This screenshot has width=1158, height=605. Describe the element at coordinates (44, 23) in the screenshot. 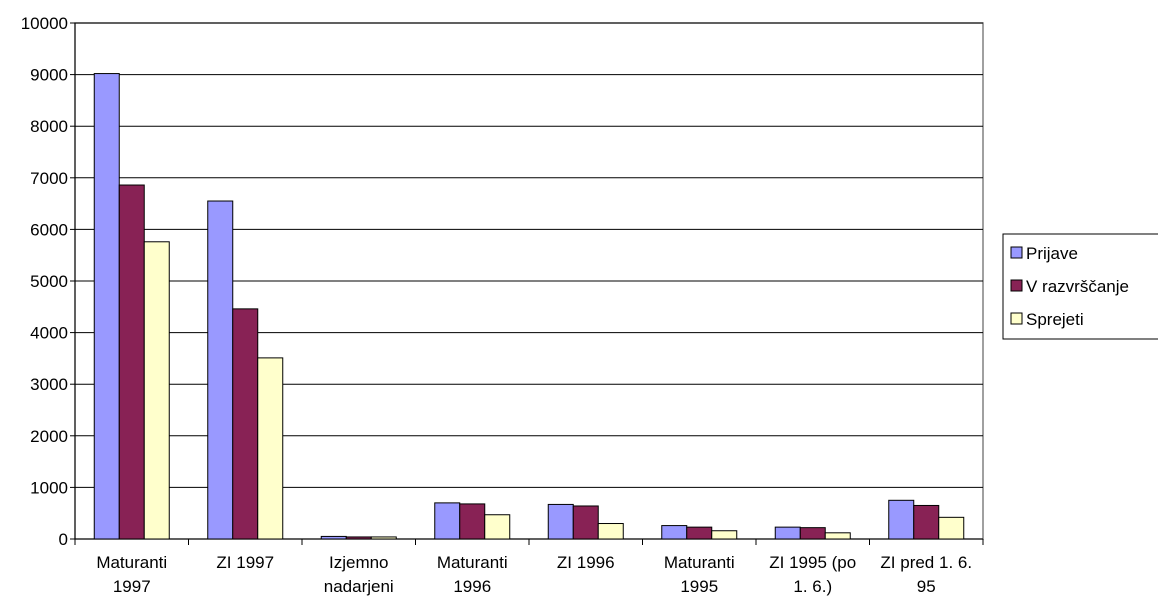

I see `y-tick-label: 10000` at that location.